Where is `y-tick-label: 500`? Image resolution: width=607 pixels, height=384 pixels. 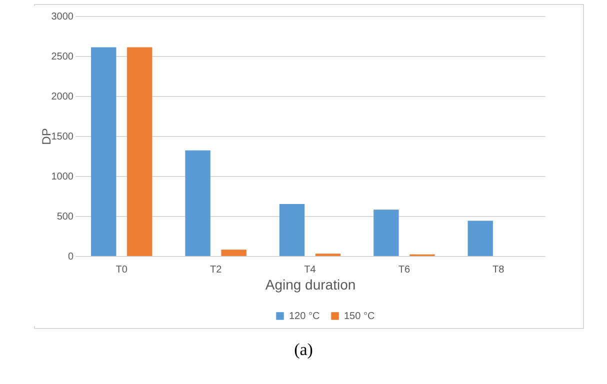 y-tick-label: 500 is located at coordinates (65, 217).